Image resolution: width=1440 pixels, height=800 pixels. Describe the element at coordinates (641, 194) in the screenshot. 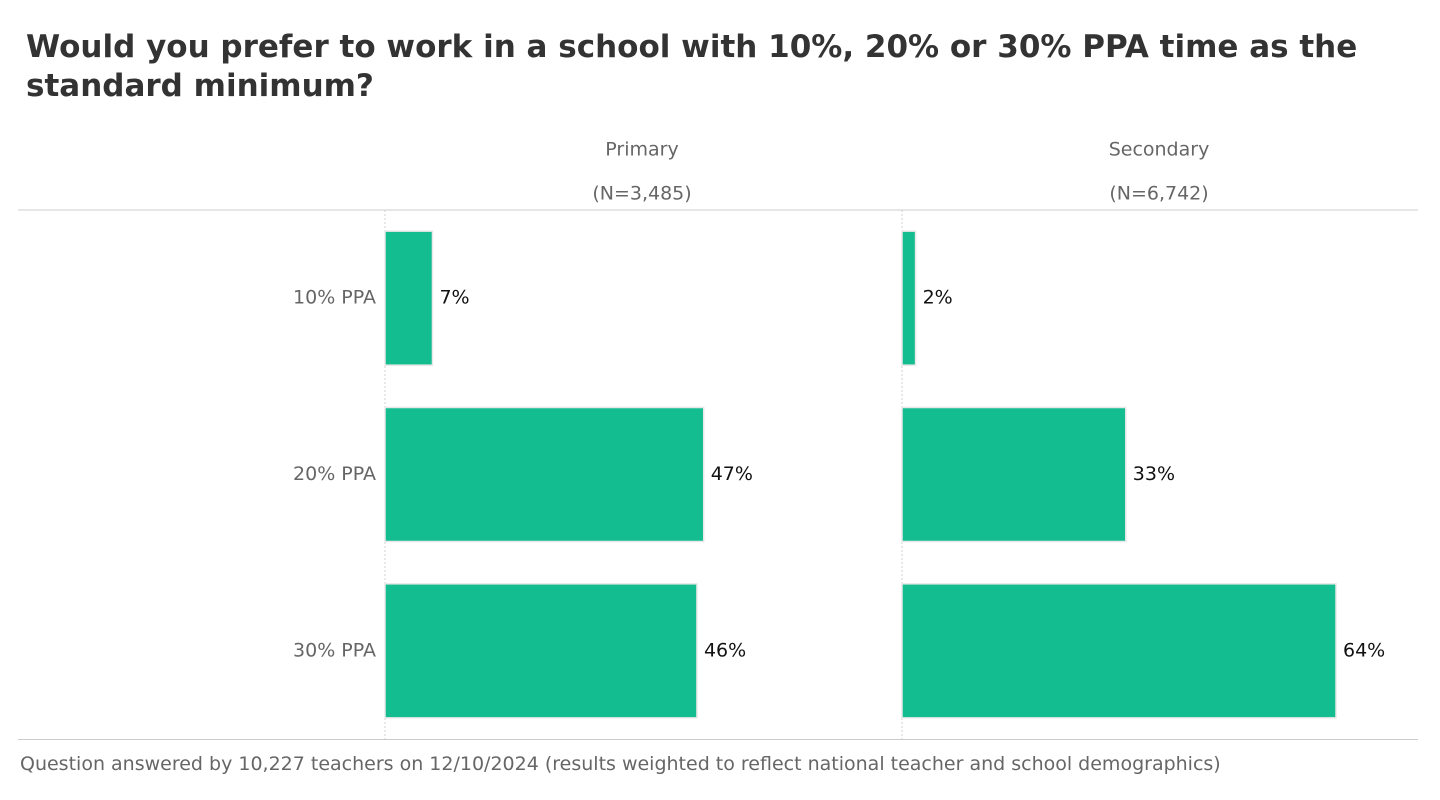

I see `panel-subtitle-primary: (N=3,485)` at that location.